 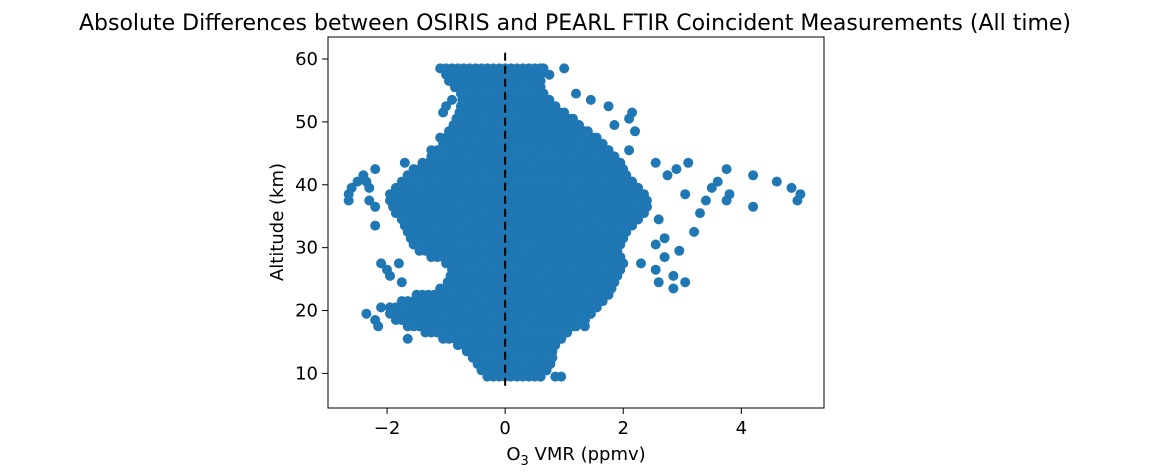 I want to click on y-tick-label: 60, so click(x=306, y=59).